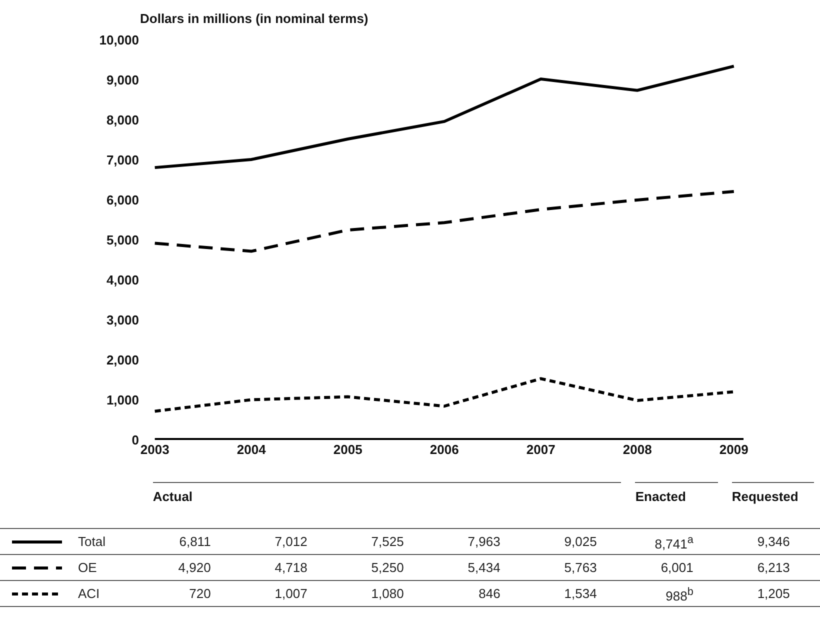 This screenshot has height=620, width=820. What do you see at coordinates (444, 449) in the screenshot?
I see `x-tick-label: 2006` at bounding box center [444, 449].